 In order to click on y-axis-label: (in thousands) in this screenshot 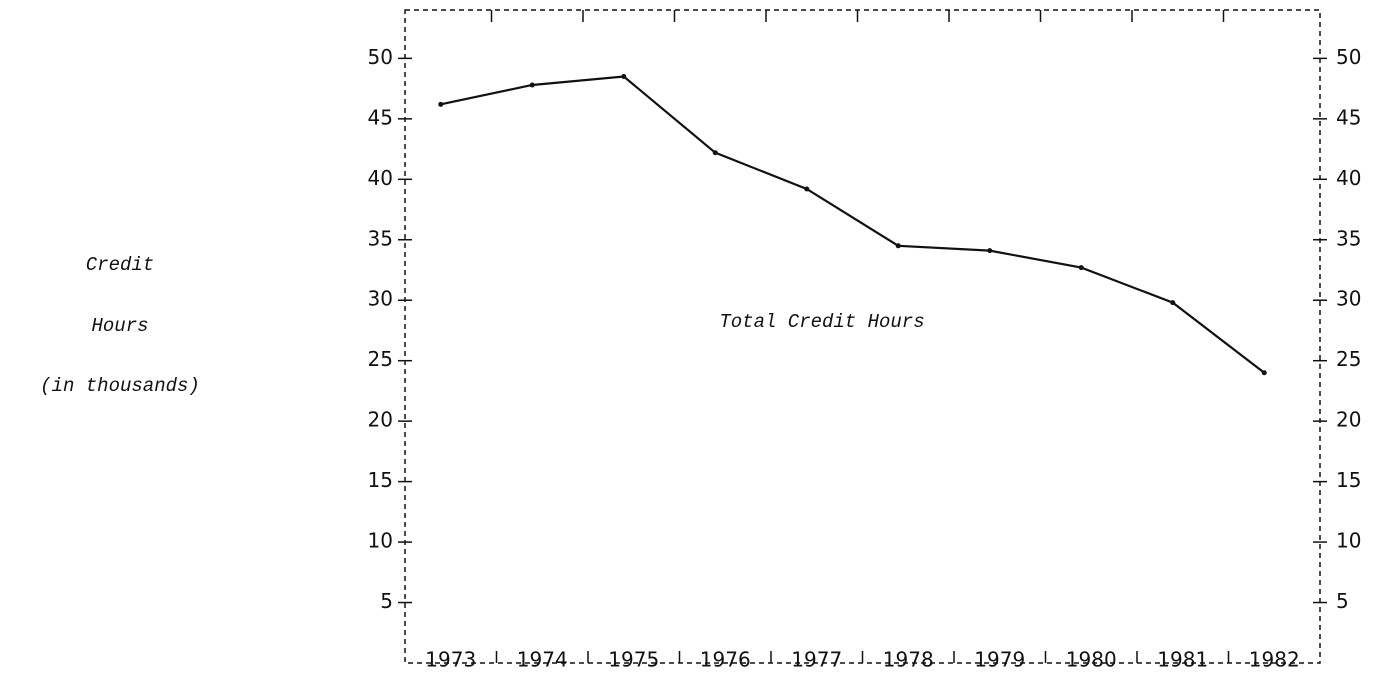, I will do `click(120, 386)`.